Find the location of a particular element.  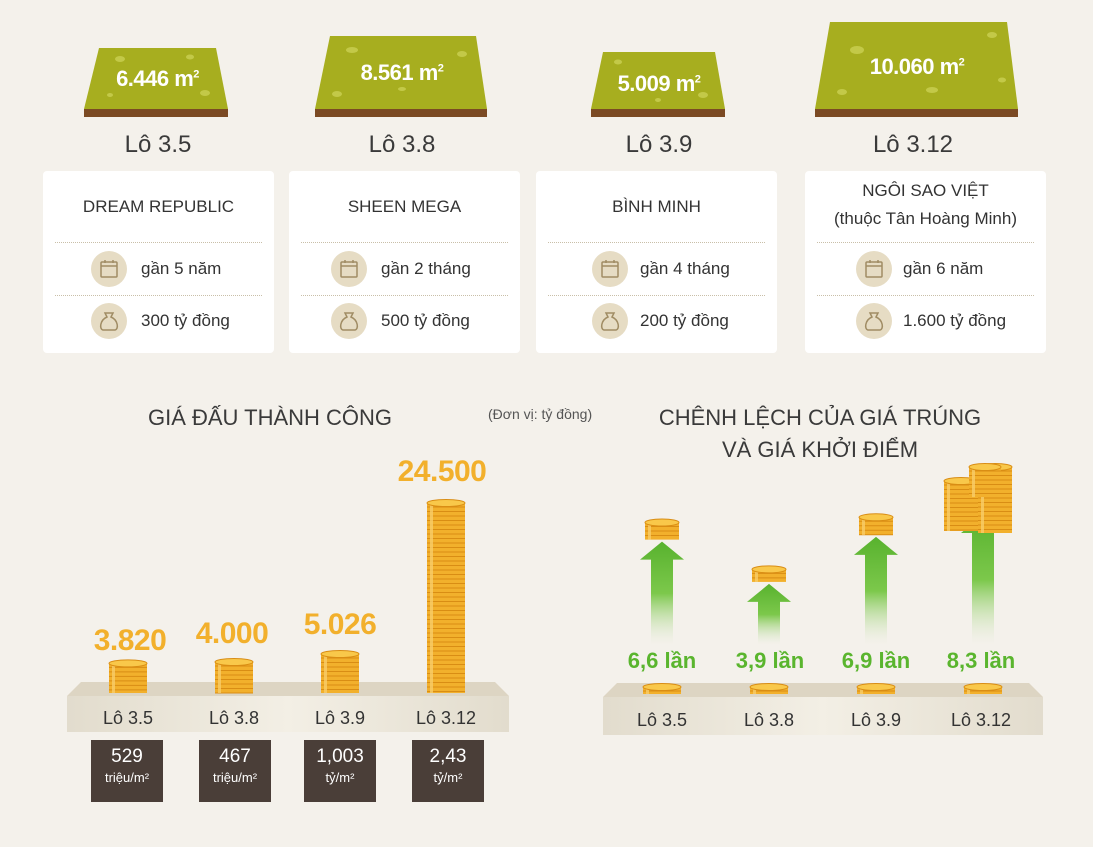

capital-row: 300 tỷ đồng is located at coordinates (158, 323).